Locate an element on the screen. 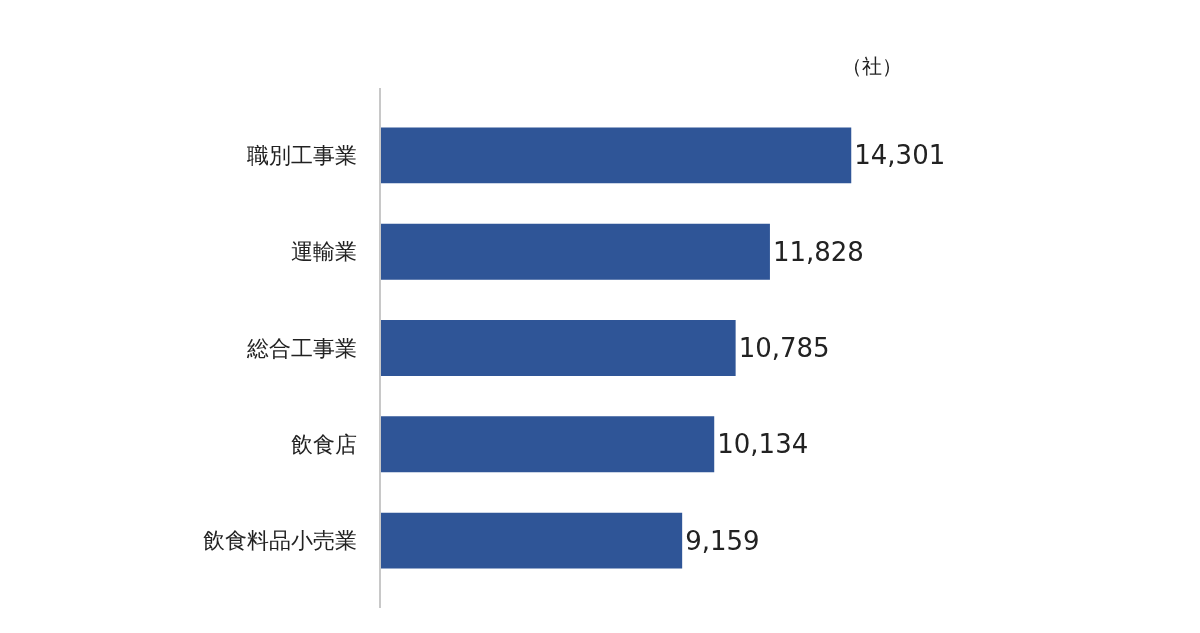  y-tick-label: 総合工事業 is located at coordinates (301, 348).